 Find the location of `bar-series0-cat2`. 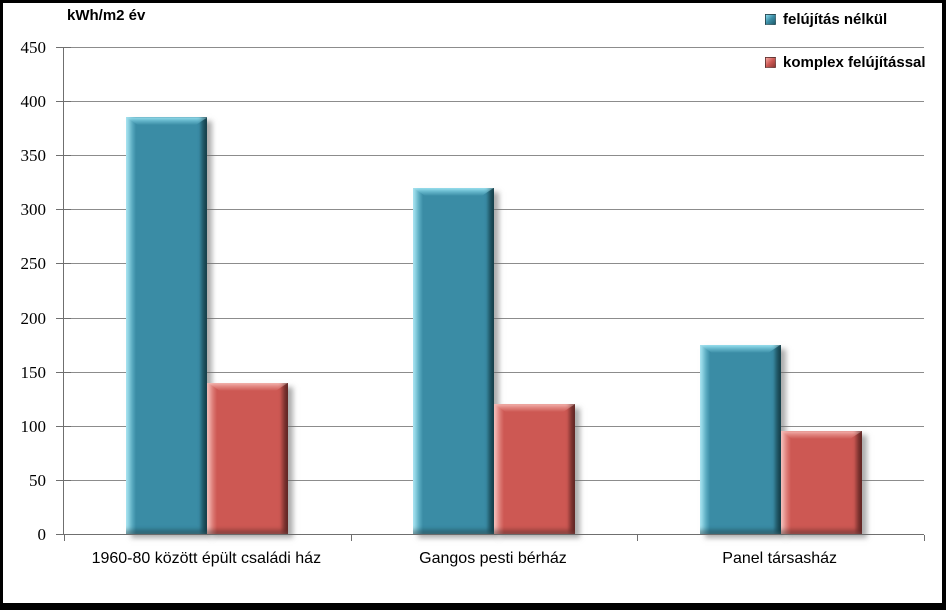

bar-series0-cat2 is located at coordinates (740, 439).